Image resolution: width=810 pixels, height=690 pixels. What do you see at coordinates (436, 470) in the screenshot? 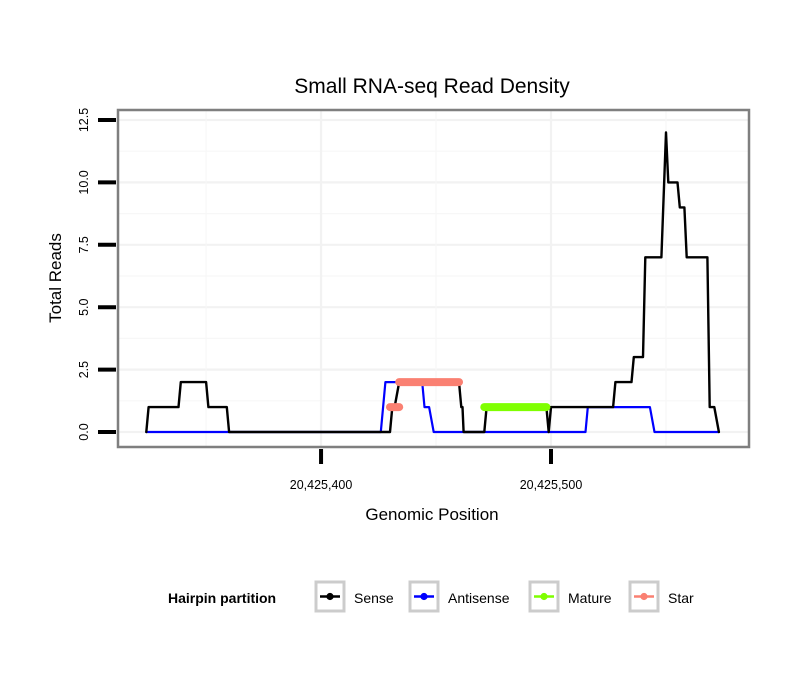
I see `x-axis: 20,425,400 20,425,500` at bounding box center [436, 470].